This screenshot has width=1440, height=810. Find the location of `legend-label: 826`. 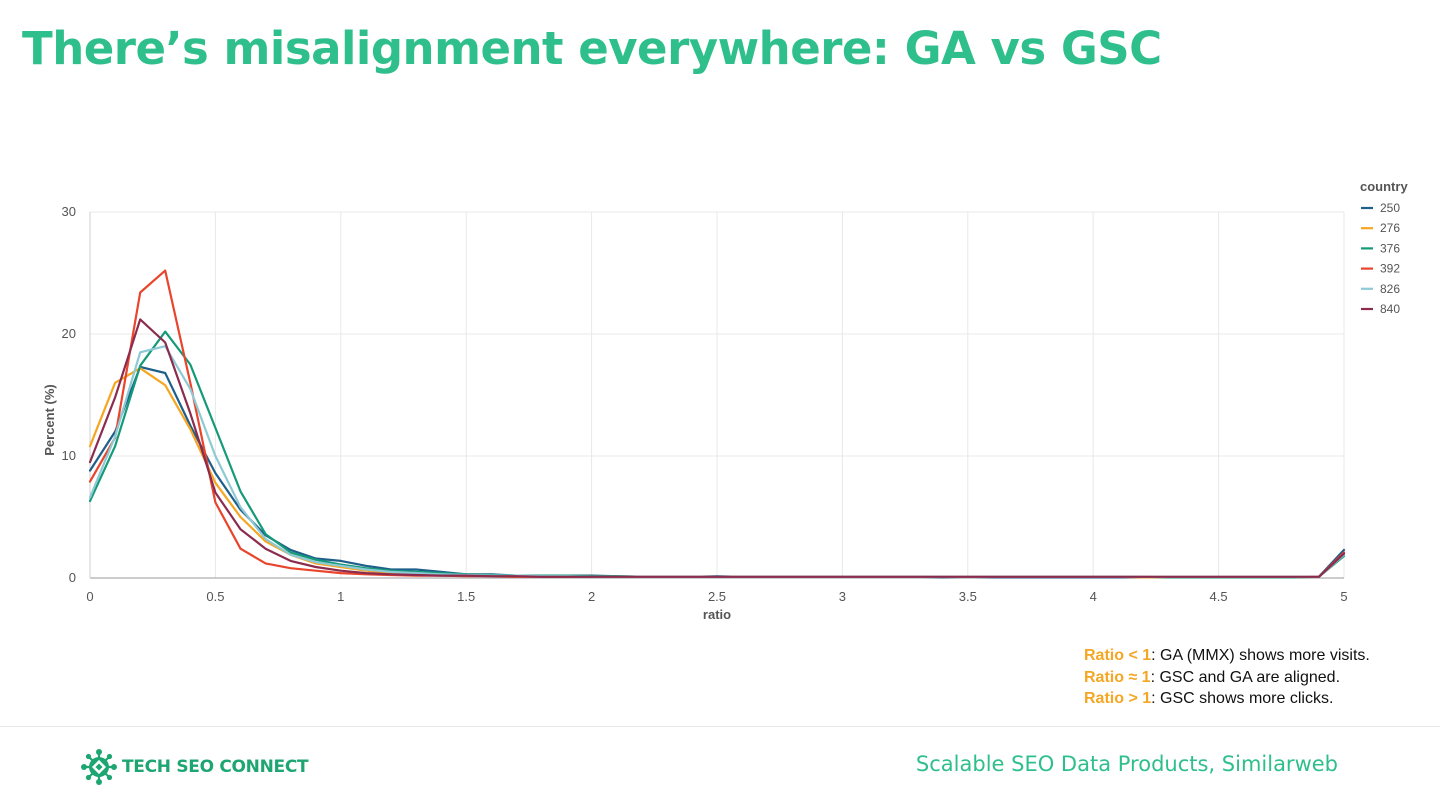

legend-label: 826 is located at coordinates (1390, 289).